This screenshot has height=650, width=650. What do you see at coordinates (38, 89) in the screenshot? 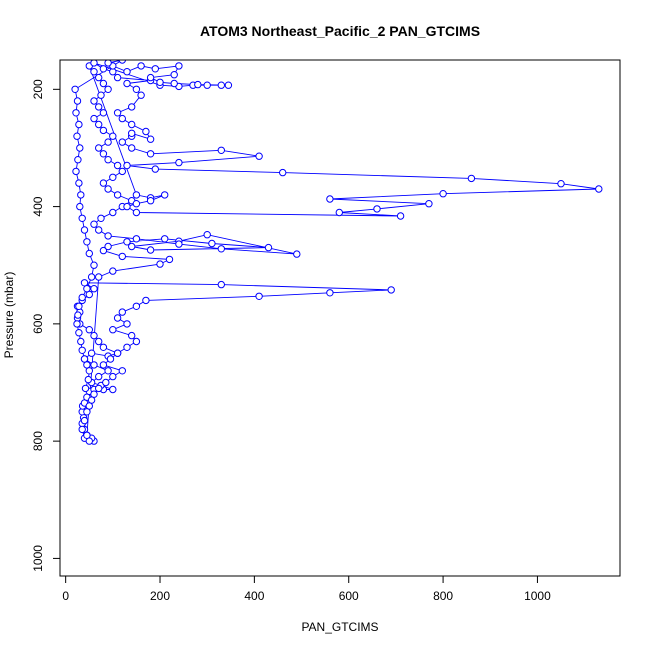
I see `y-tick-label: 200` at bounding box center [38, 89].